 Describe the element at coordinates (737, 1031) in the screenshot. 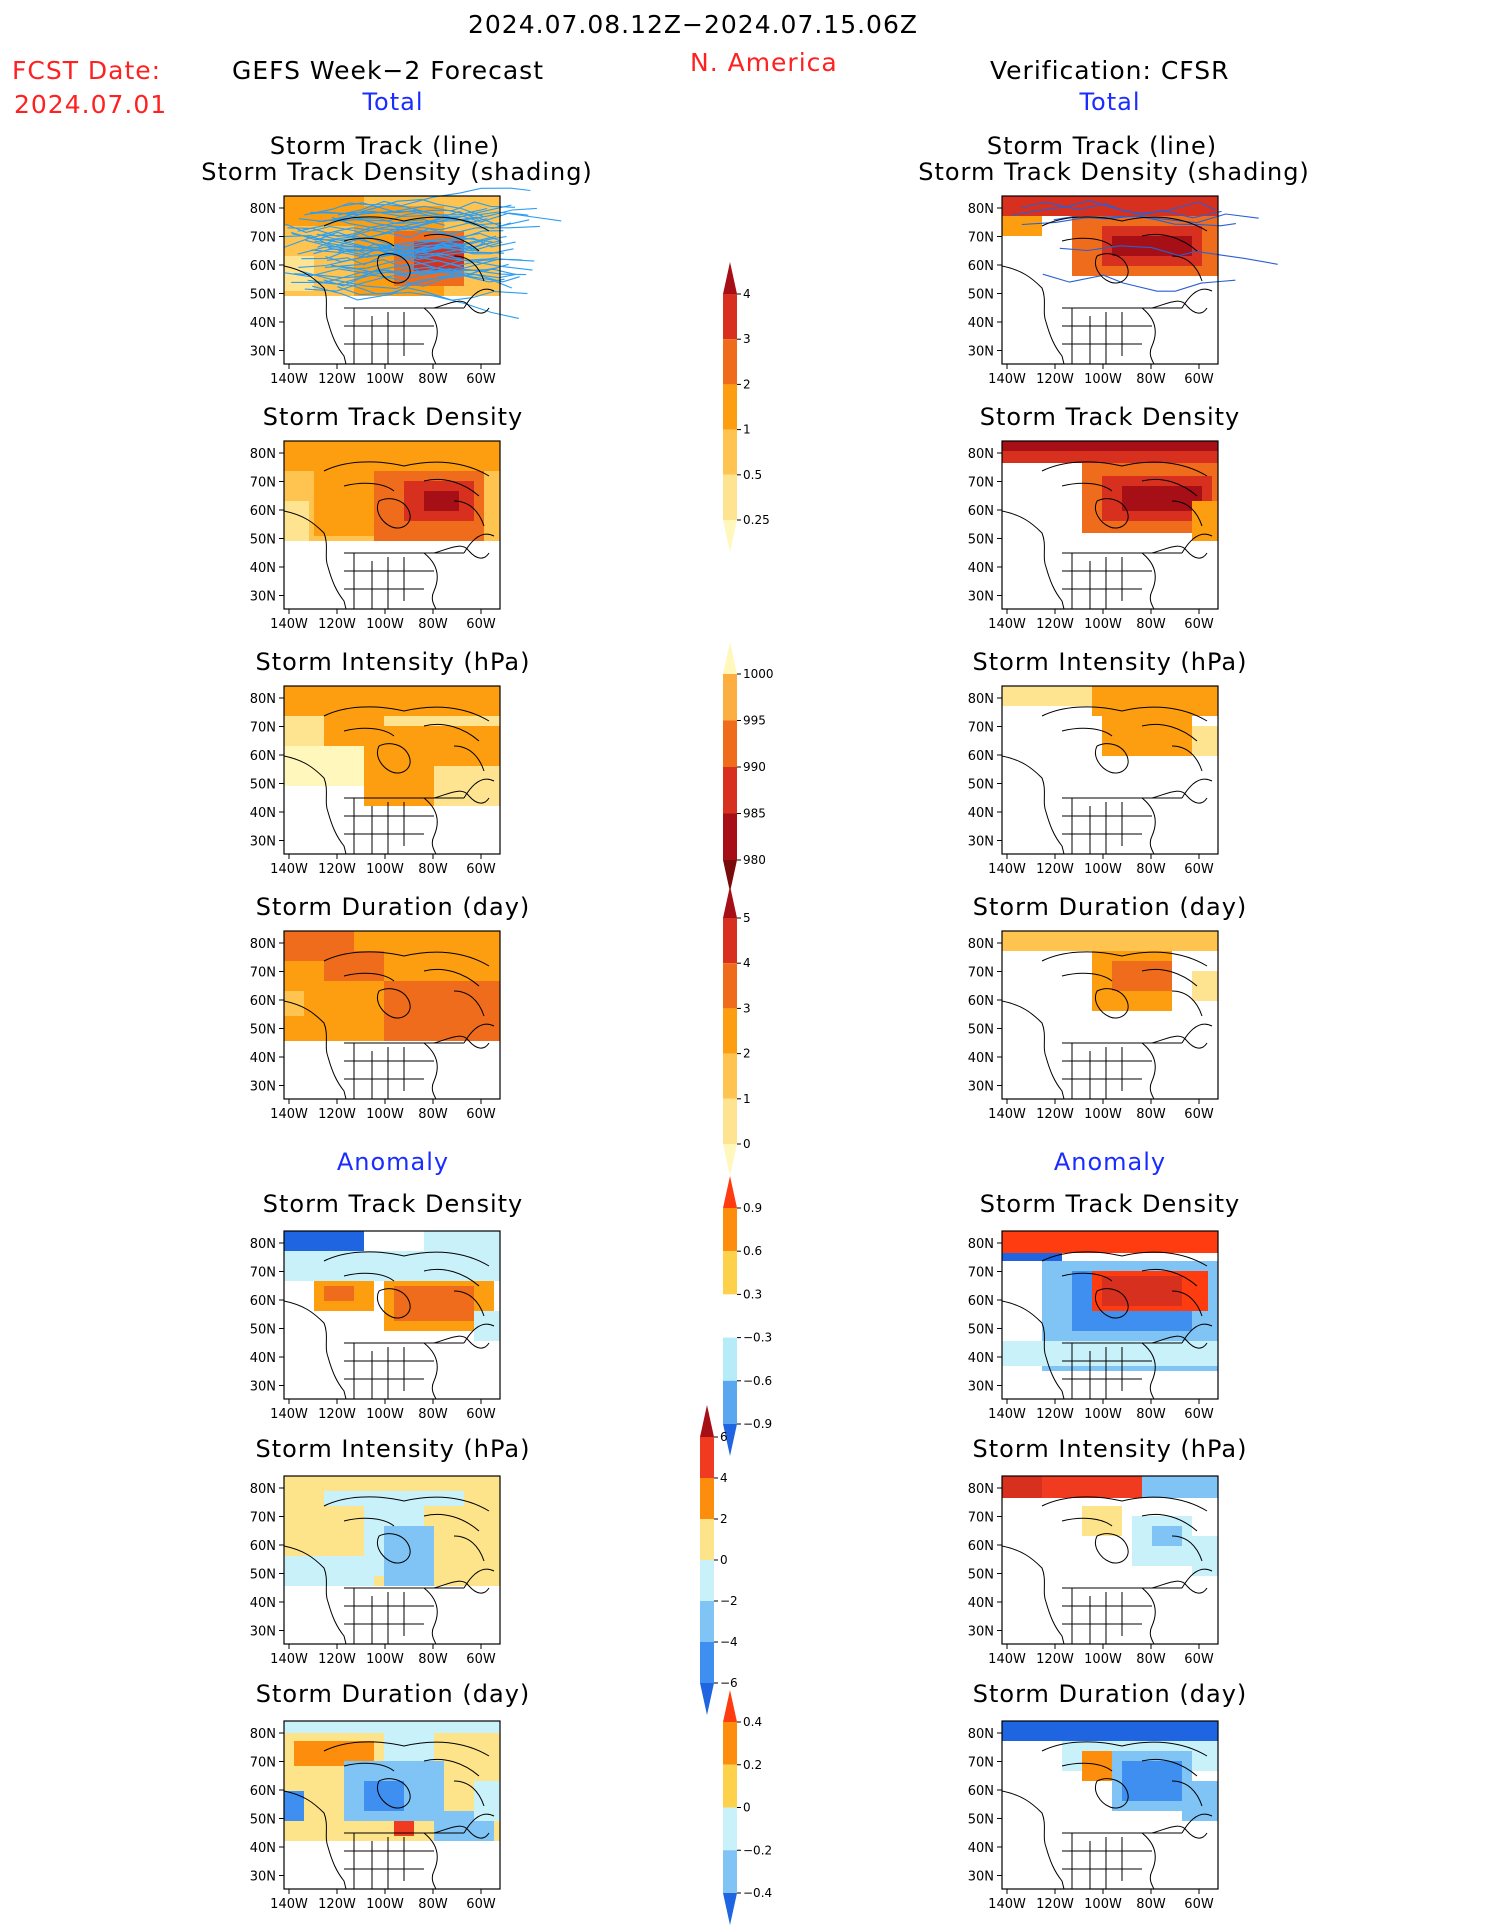

I see `colorbar-duration-total: 5 4 3 2 1 0` at that location.